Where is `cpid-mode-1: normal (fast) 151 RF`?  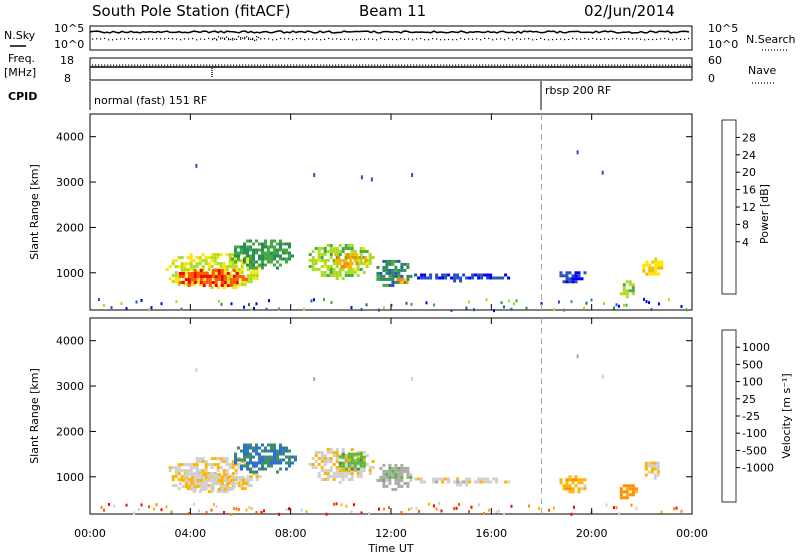 cpid-mode-1: normal (fast) 151 RF is located at coordinates (150, 100).